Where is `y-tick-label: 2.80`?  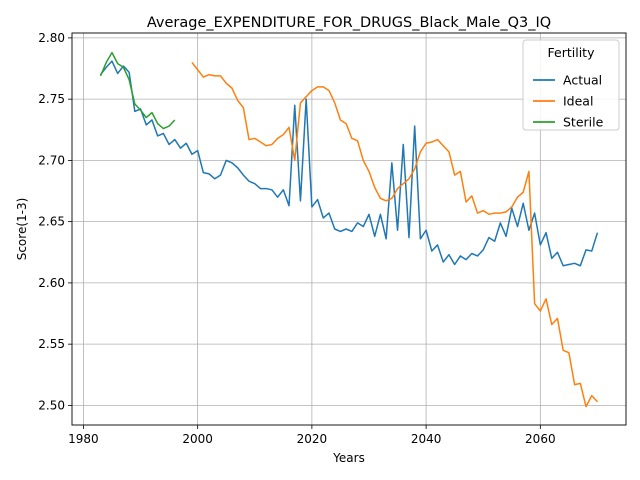
y-tick-label: 2.80 is located at coordinates (51, 38).